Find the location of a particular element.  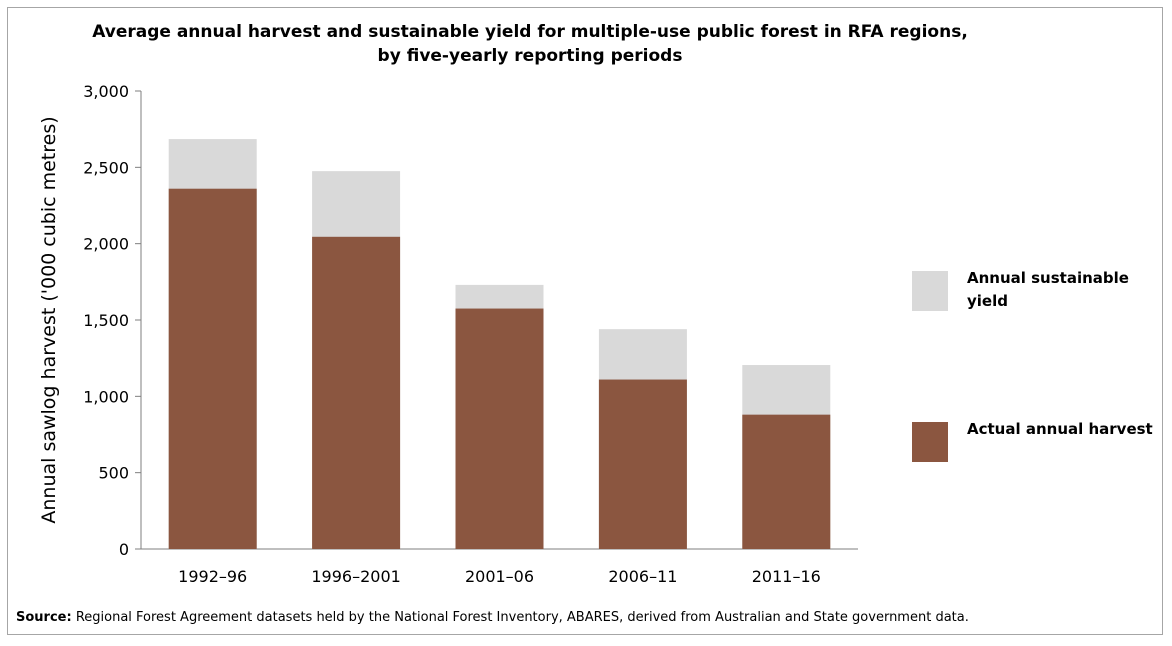

y-tick-label: 2,000 is located at coordinates (106, 244).